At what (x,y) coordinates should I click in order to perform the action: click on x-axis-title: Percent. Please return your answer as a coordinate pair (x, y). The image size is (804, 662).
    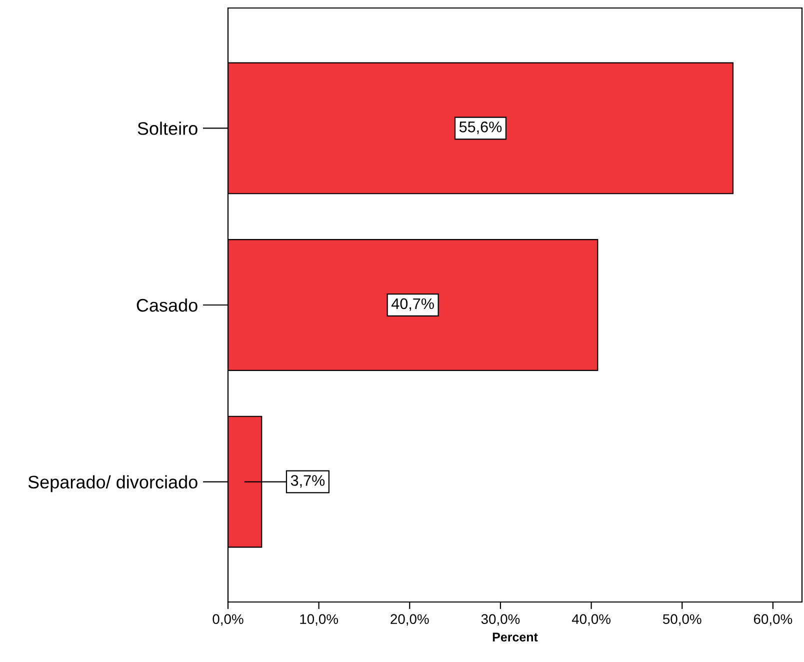
    Looking at the image, I should click on (515, 637).